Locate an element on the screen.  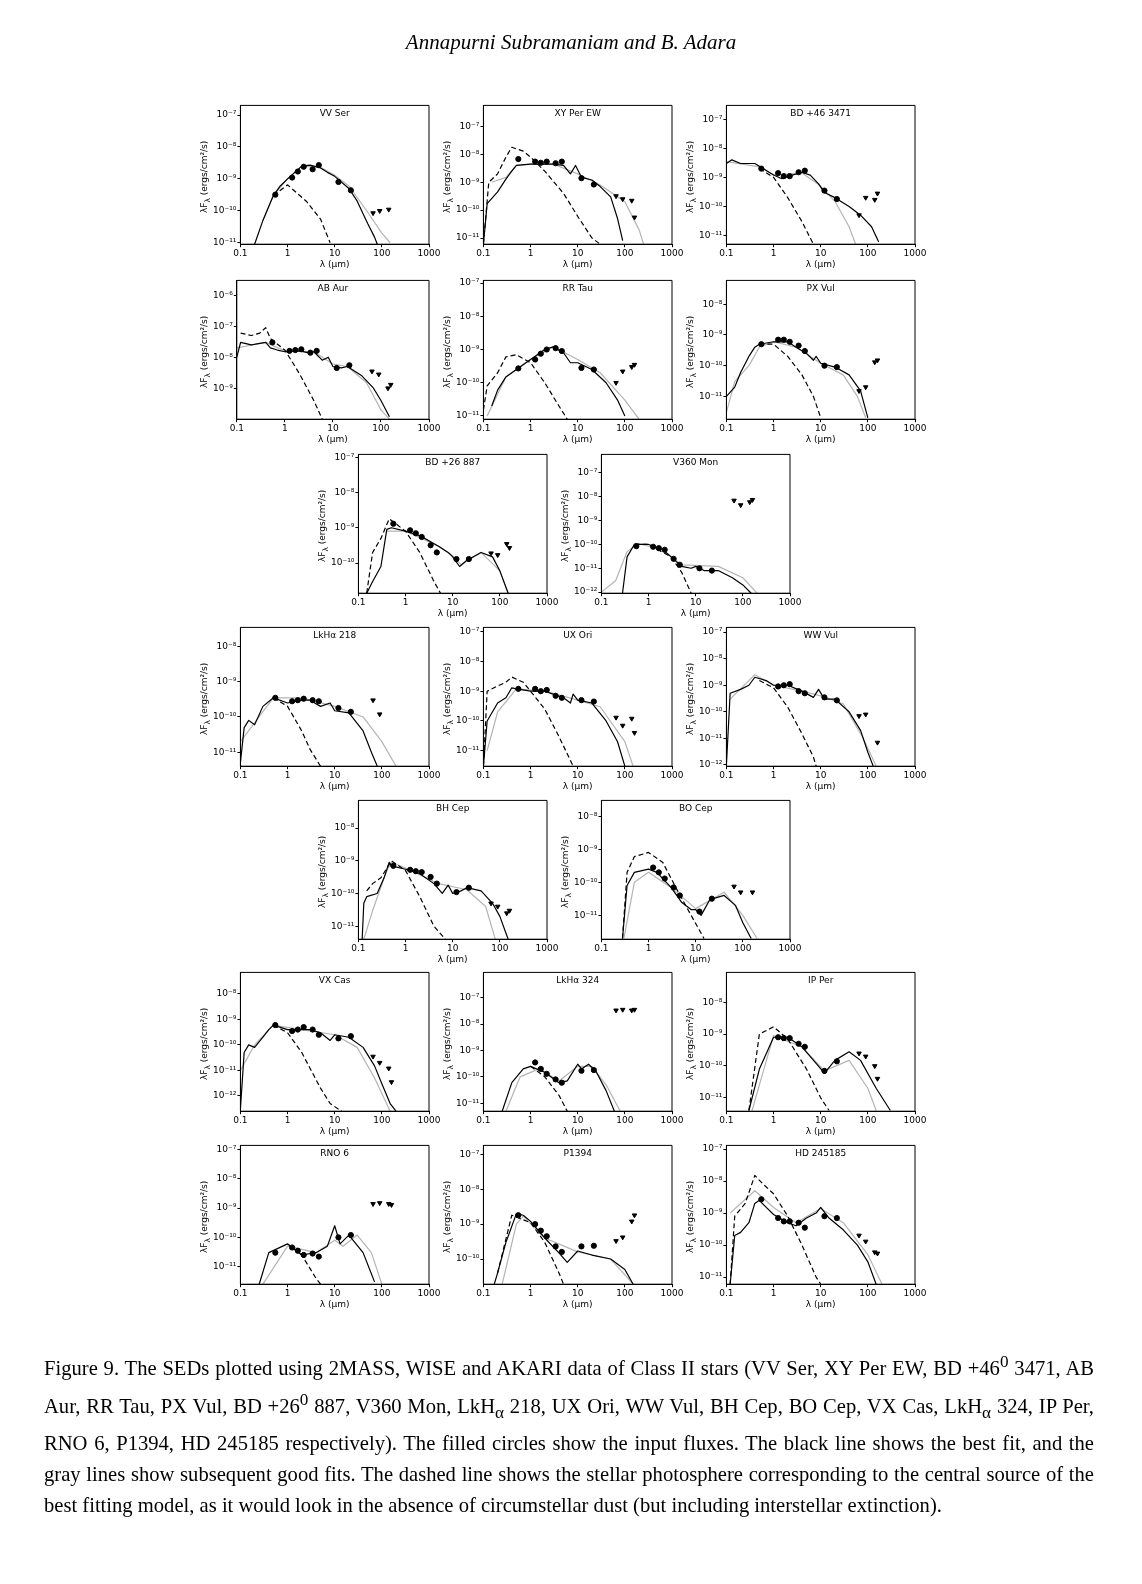
chart-title: P1394 is located at coordinates (577, 1153).